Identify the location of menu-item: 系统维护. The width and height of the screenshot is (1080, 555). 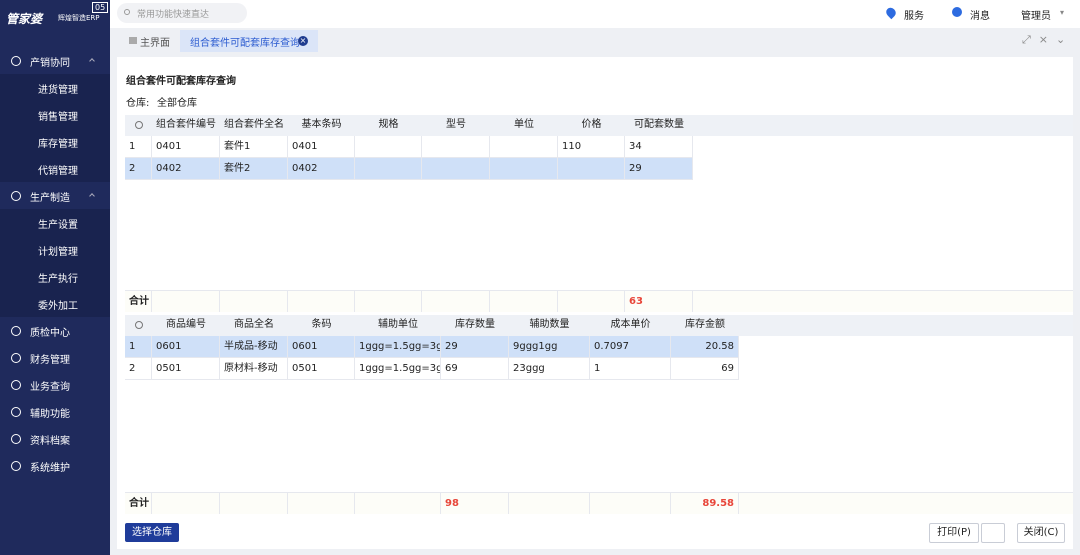
(55, 465).